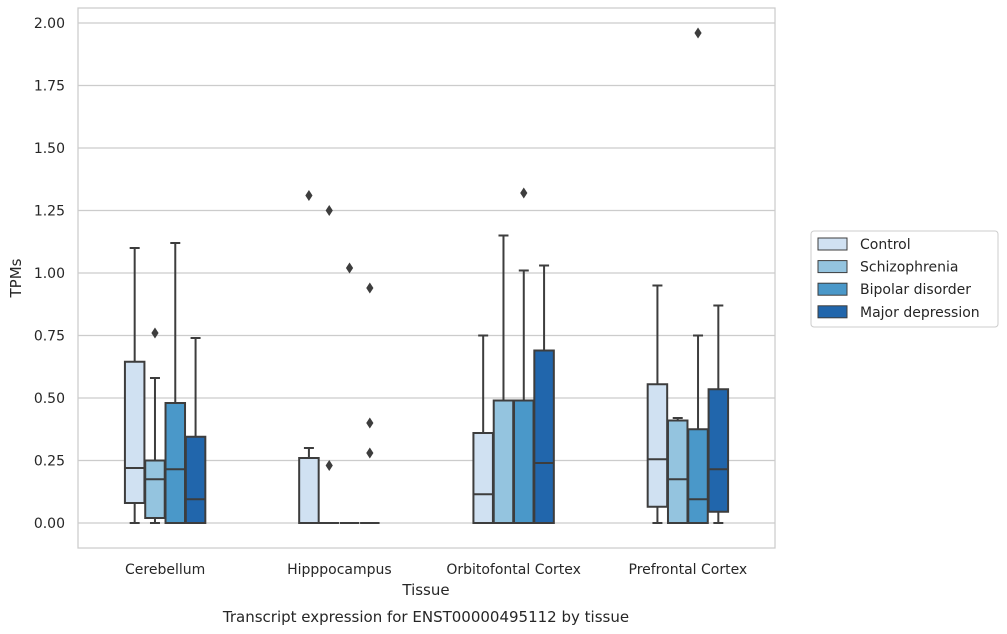 The height and width of the screenshot is (634, 1007). I want to click on x-tick-label: Prefrontal Cortex, so click(688, 570).